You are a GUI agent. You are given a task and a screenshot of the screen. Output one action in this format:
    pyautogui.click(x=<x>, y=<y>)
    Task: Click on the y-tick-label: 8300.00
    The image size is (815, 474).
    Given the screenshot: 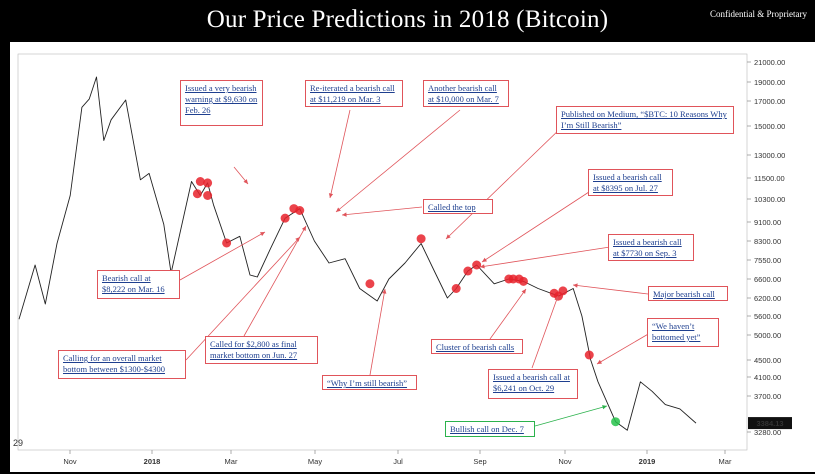 What is the action you would take?
    pyautogui.click(x=767, y=241)
    